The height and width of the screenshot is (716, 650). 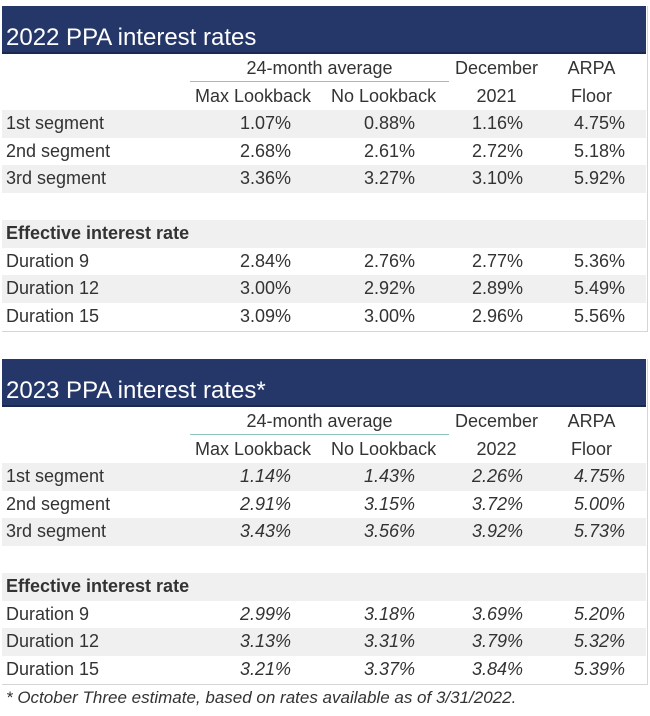 What do you see at coordinates (599, 668) in the screenshot?
I see `cell-arpa-floor: 5.39%` at bounding box center [599, 668].